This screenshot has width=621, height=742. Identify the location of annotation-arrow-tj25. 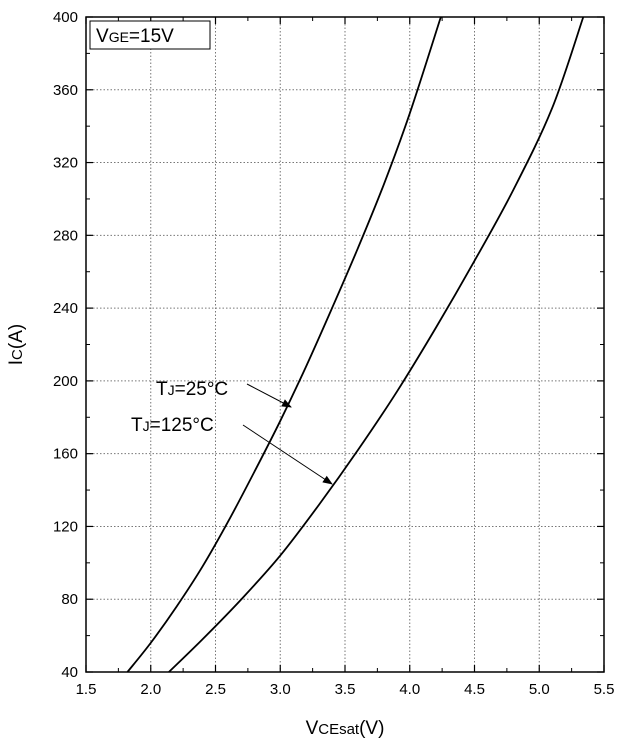
(269, 395).